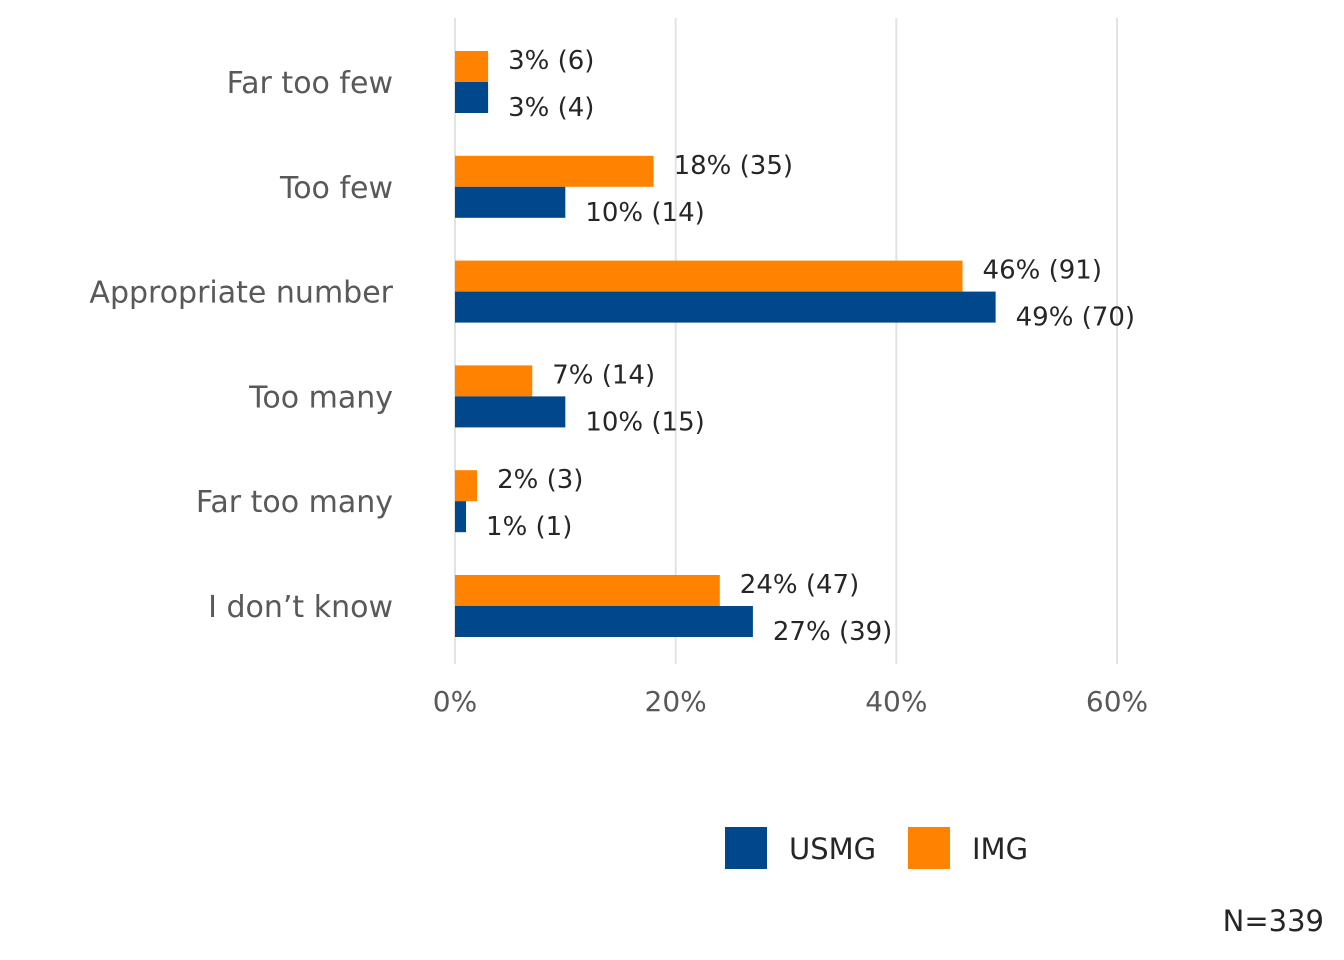  What do you see at coordinates (1042, 271) in the screenshot?
I see `data-label-img: 46% (91)` at bounding box center [1042, 271].